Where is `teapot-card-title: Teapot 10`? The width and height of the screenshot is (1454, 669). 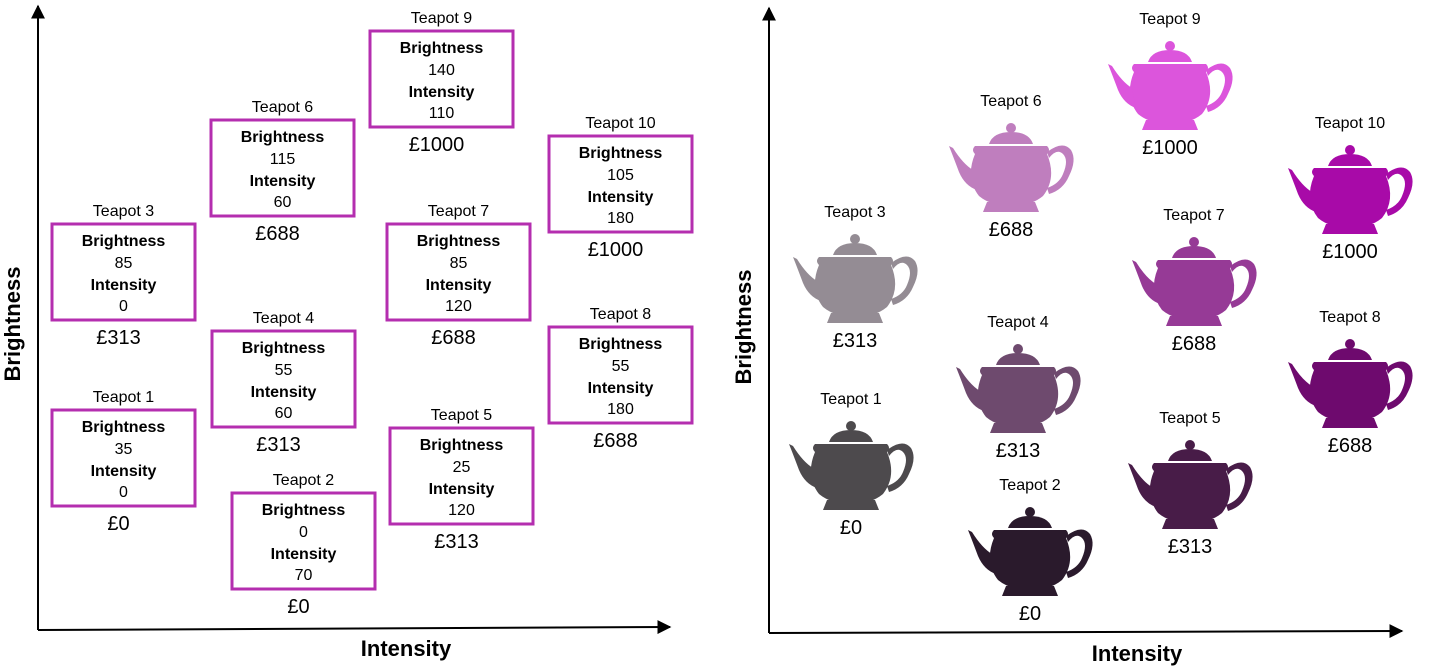
teapot-card-title: Teapot 10 is located at coordinates (620, 123).